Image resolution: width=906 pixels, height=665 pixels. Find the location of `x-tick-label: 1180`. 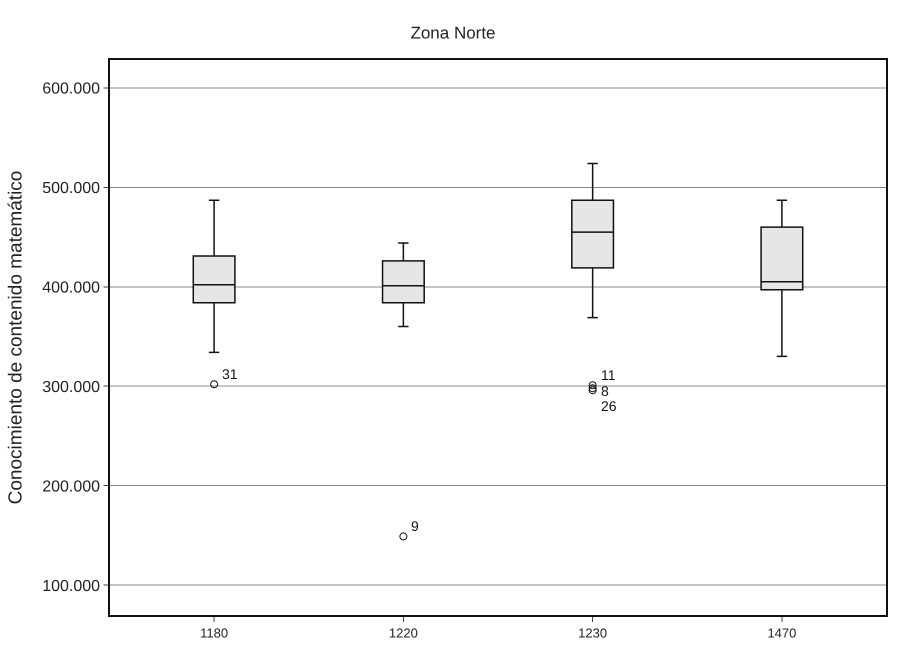

x-tick-label: 1180 is located at coordinates (214, 632).